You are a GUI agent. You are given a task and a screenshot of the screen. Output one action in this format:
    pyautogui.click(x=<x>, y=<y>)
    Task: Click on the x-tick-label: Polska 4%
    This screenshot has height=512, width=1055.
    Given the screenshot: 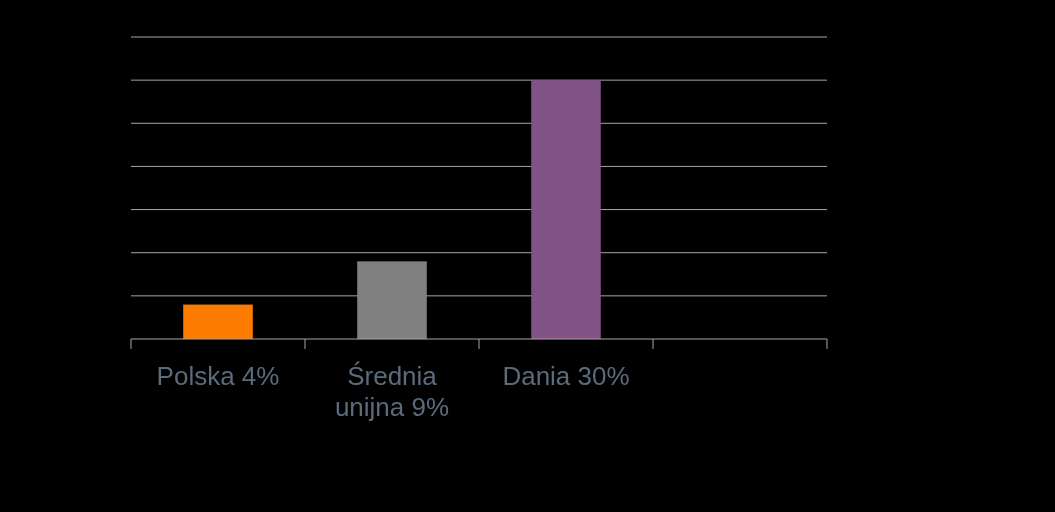 What is the action you would take?
    pyautogui.click(x=218, y=376)
    